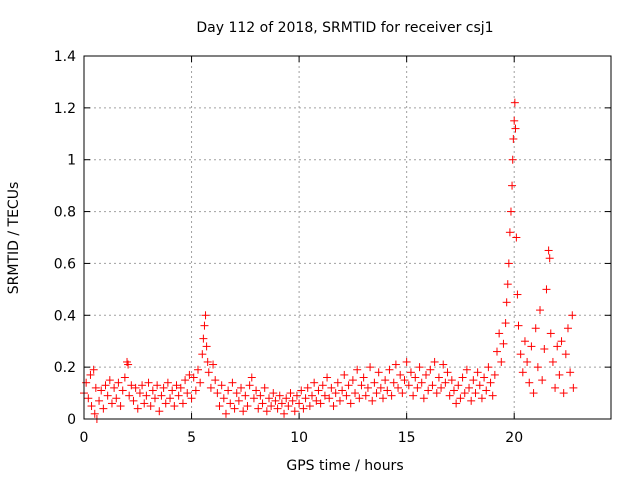 Image resolution: width=640 pixels, height=480 pixels. Describe the element at coordinates (65, 316) in the screenshot. I see `y-tick-label: 0.4` at that location.